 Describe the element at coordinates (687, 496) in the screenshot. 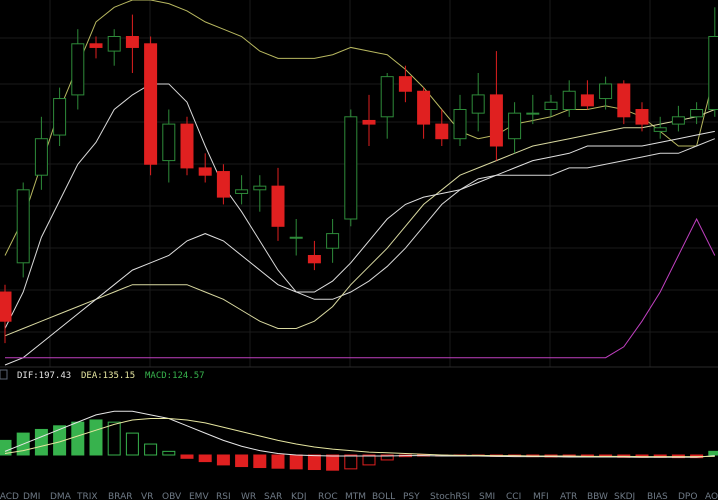

I see `tab-dpo: DPO` at that location.